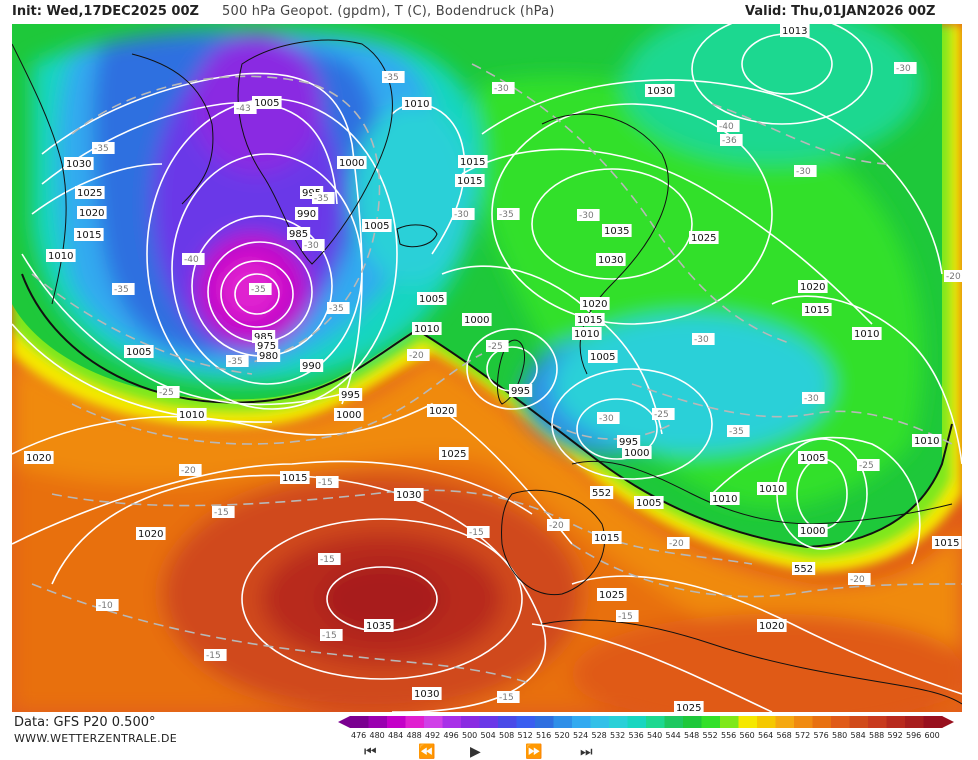  What do you see at coordinates (417, 236) in the screenshot?
I see `iceland-coast` at bounding box center [417, 236].